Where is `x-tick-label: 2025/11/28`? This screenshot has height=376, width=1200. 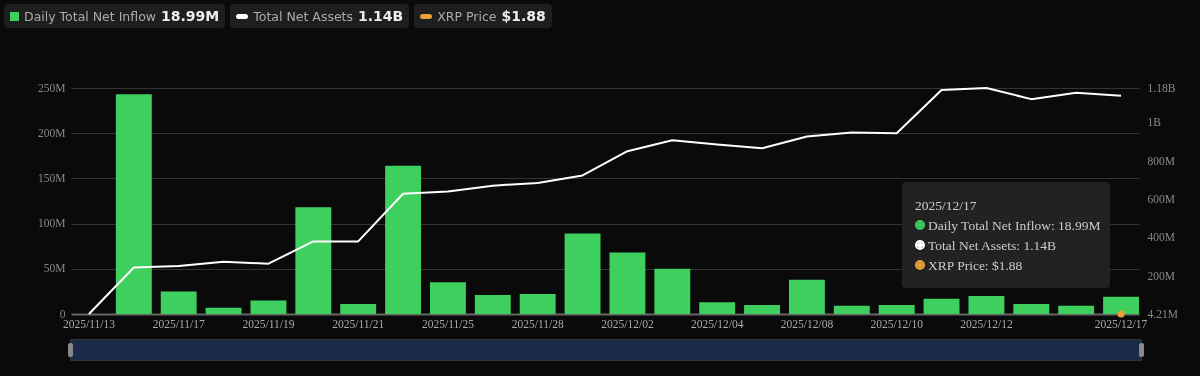 x-tick-label: 2025/11/28 is located at coordinates (537, 323).